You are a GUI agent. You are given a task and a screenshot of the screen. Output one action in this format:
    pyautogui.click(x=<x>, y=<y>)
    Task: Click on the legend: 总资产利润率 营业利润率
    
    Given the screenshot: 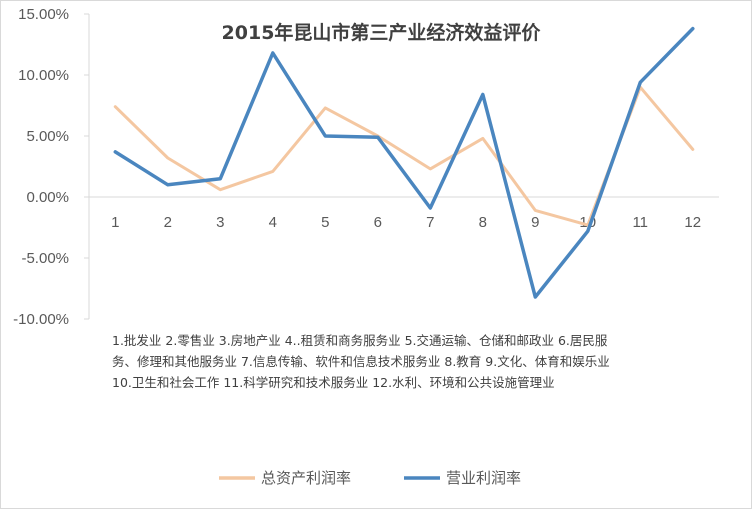 What is the action you would take?
    pyautogui.click(x=370, y=478)
    